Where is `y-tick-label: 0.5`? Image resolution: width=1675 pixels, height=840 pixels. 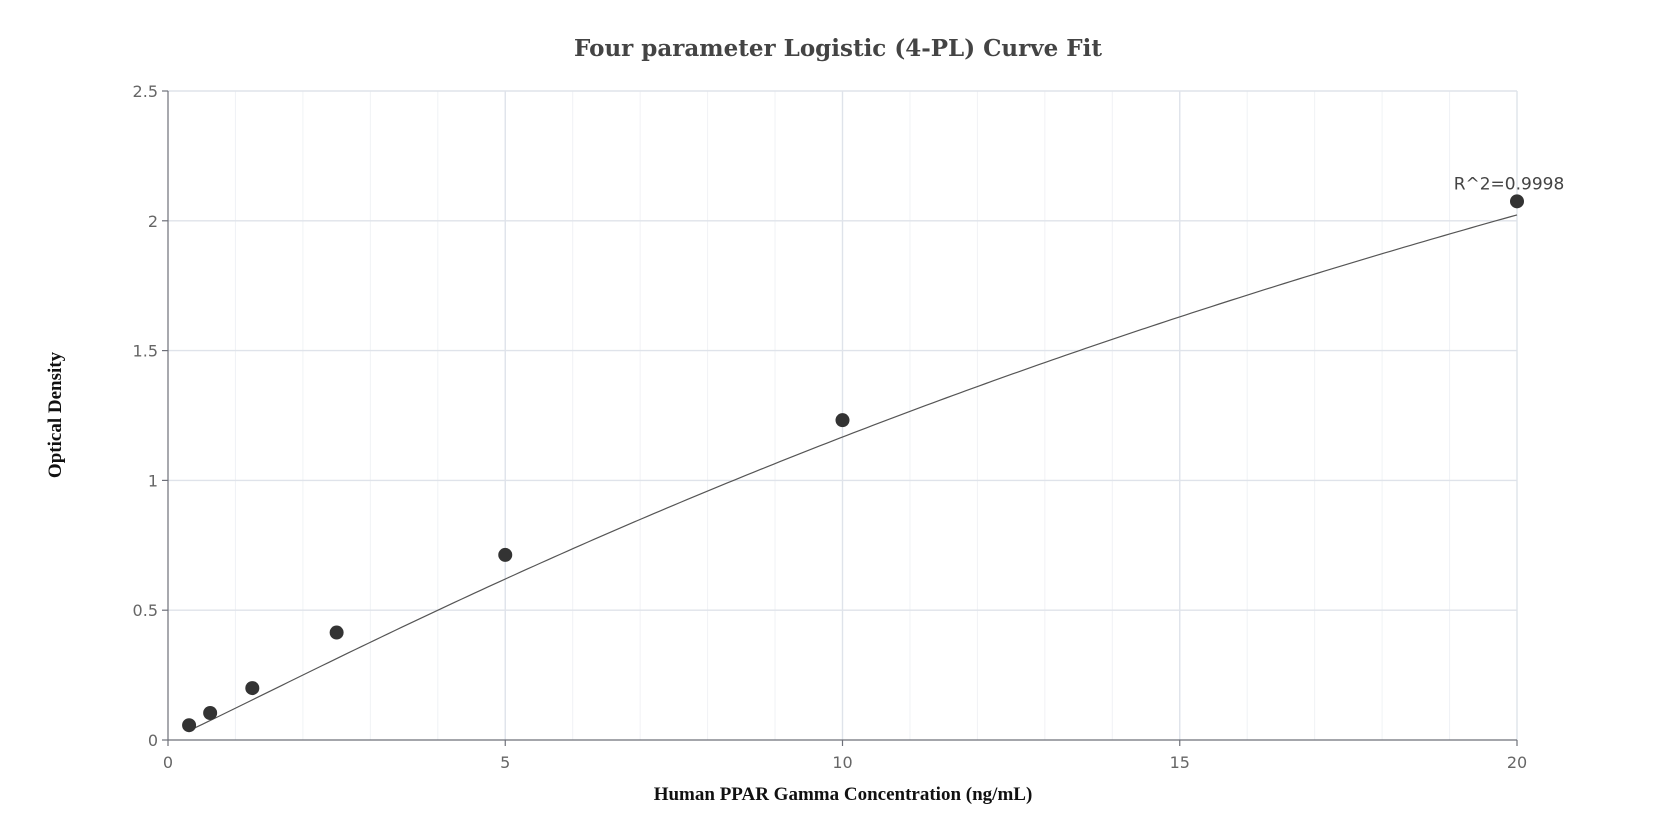 y-tick-label: 0.5 is located at coordinates (145, 610).